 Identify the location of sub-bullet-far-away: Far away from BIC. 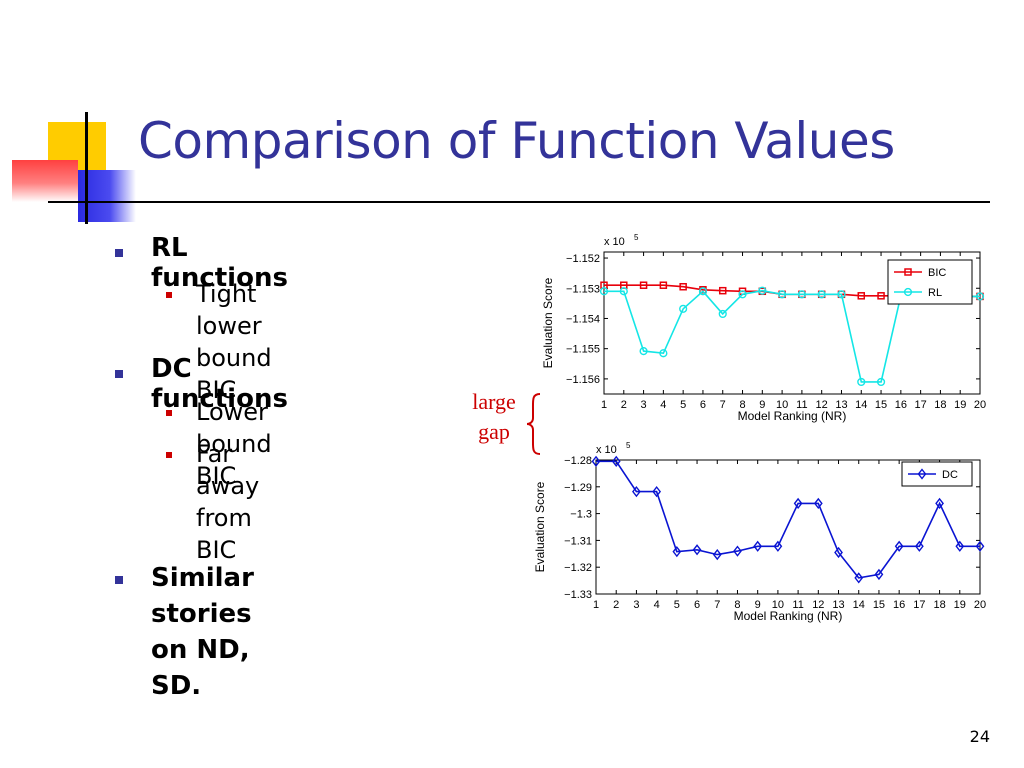
(227, 502).